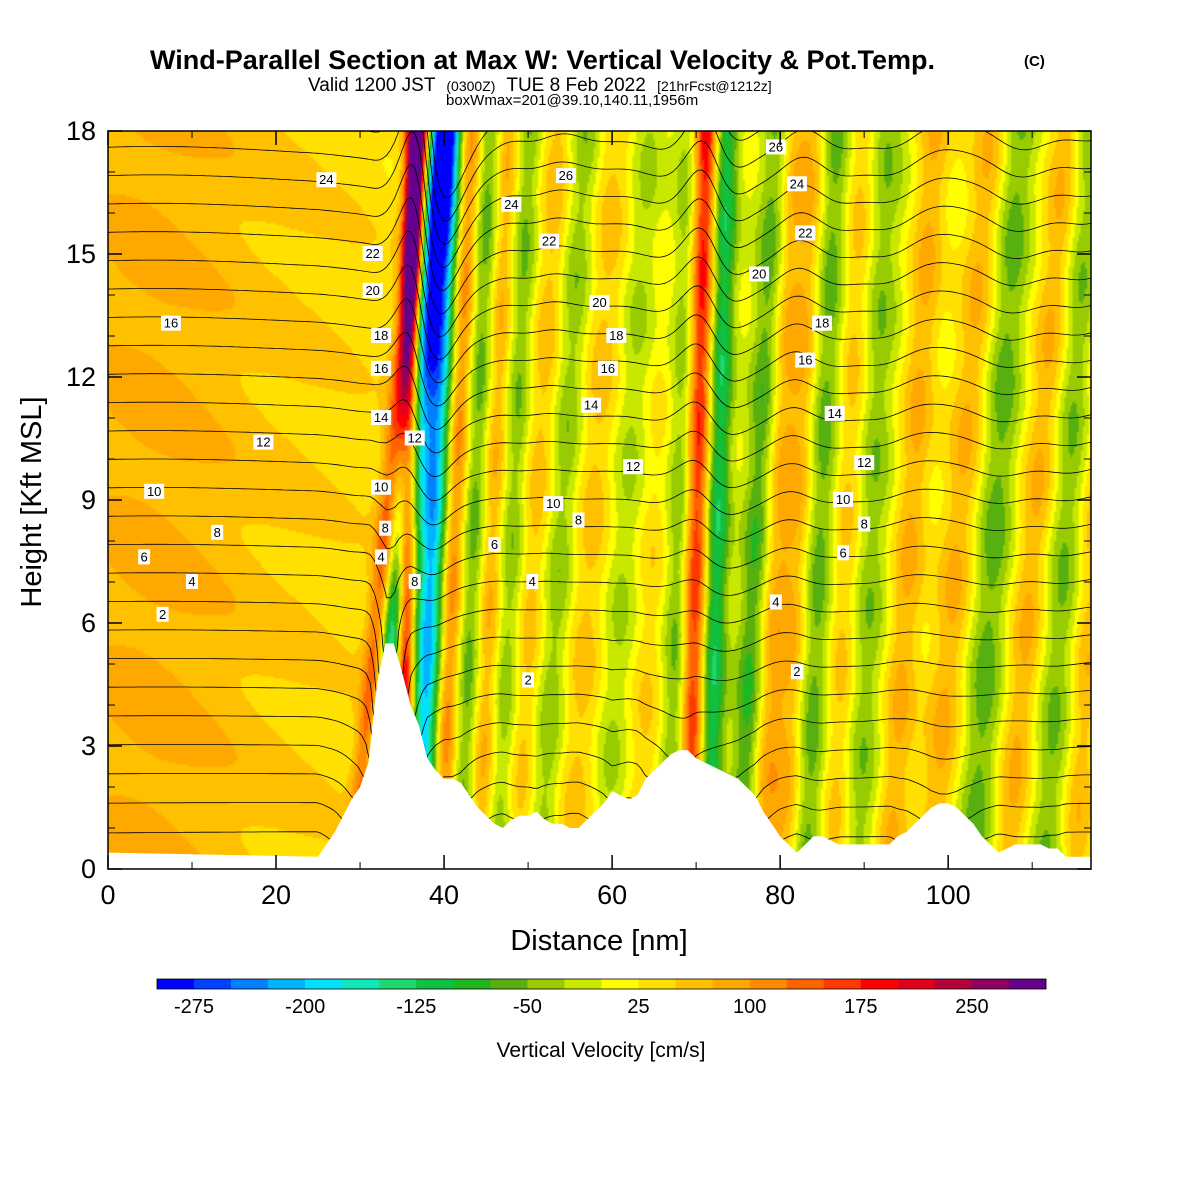 Image resolution: width=1200 pixels, height=1200 pixels. Describe the element at coordinates (575, 85) in the screenshot. I see `valid-date: TUE 8 Feb 2022` at that location.